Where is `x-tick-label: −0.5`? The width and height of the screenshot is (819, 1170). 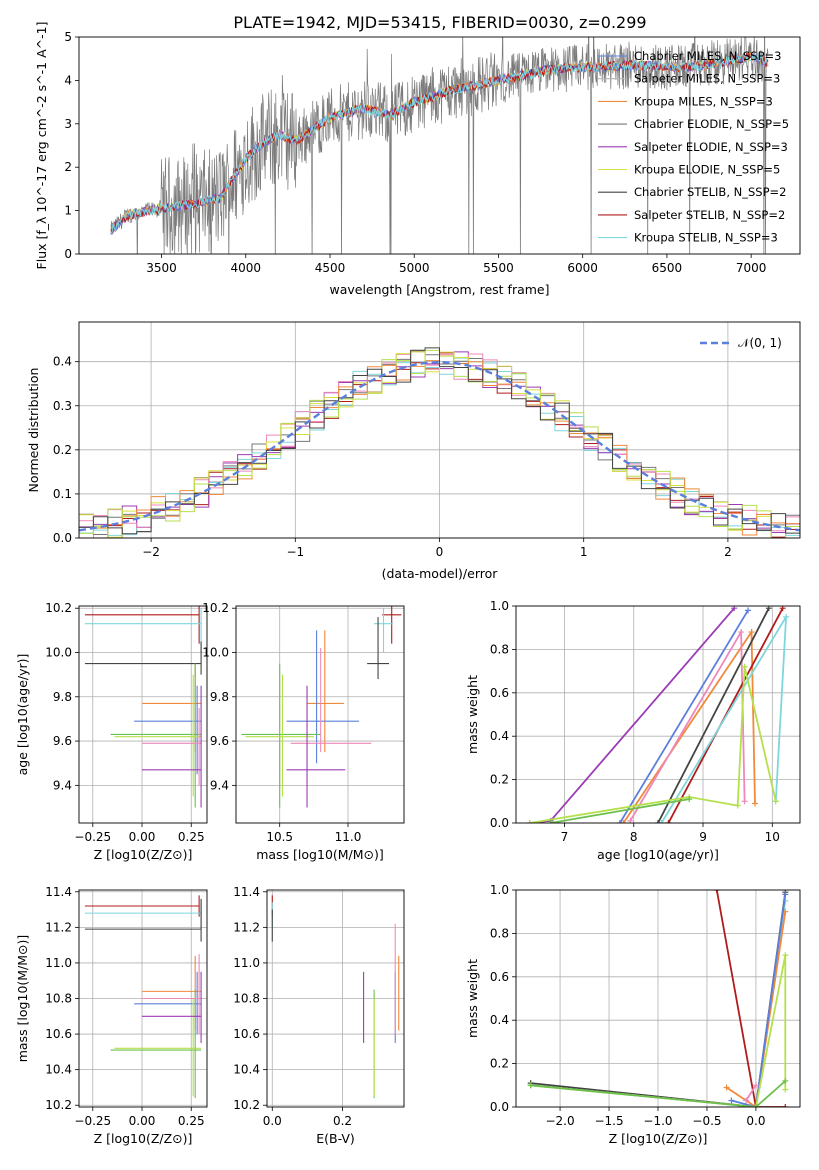
x-tick-label: −0.5 is located at coordinates (706, 1121).